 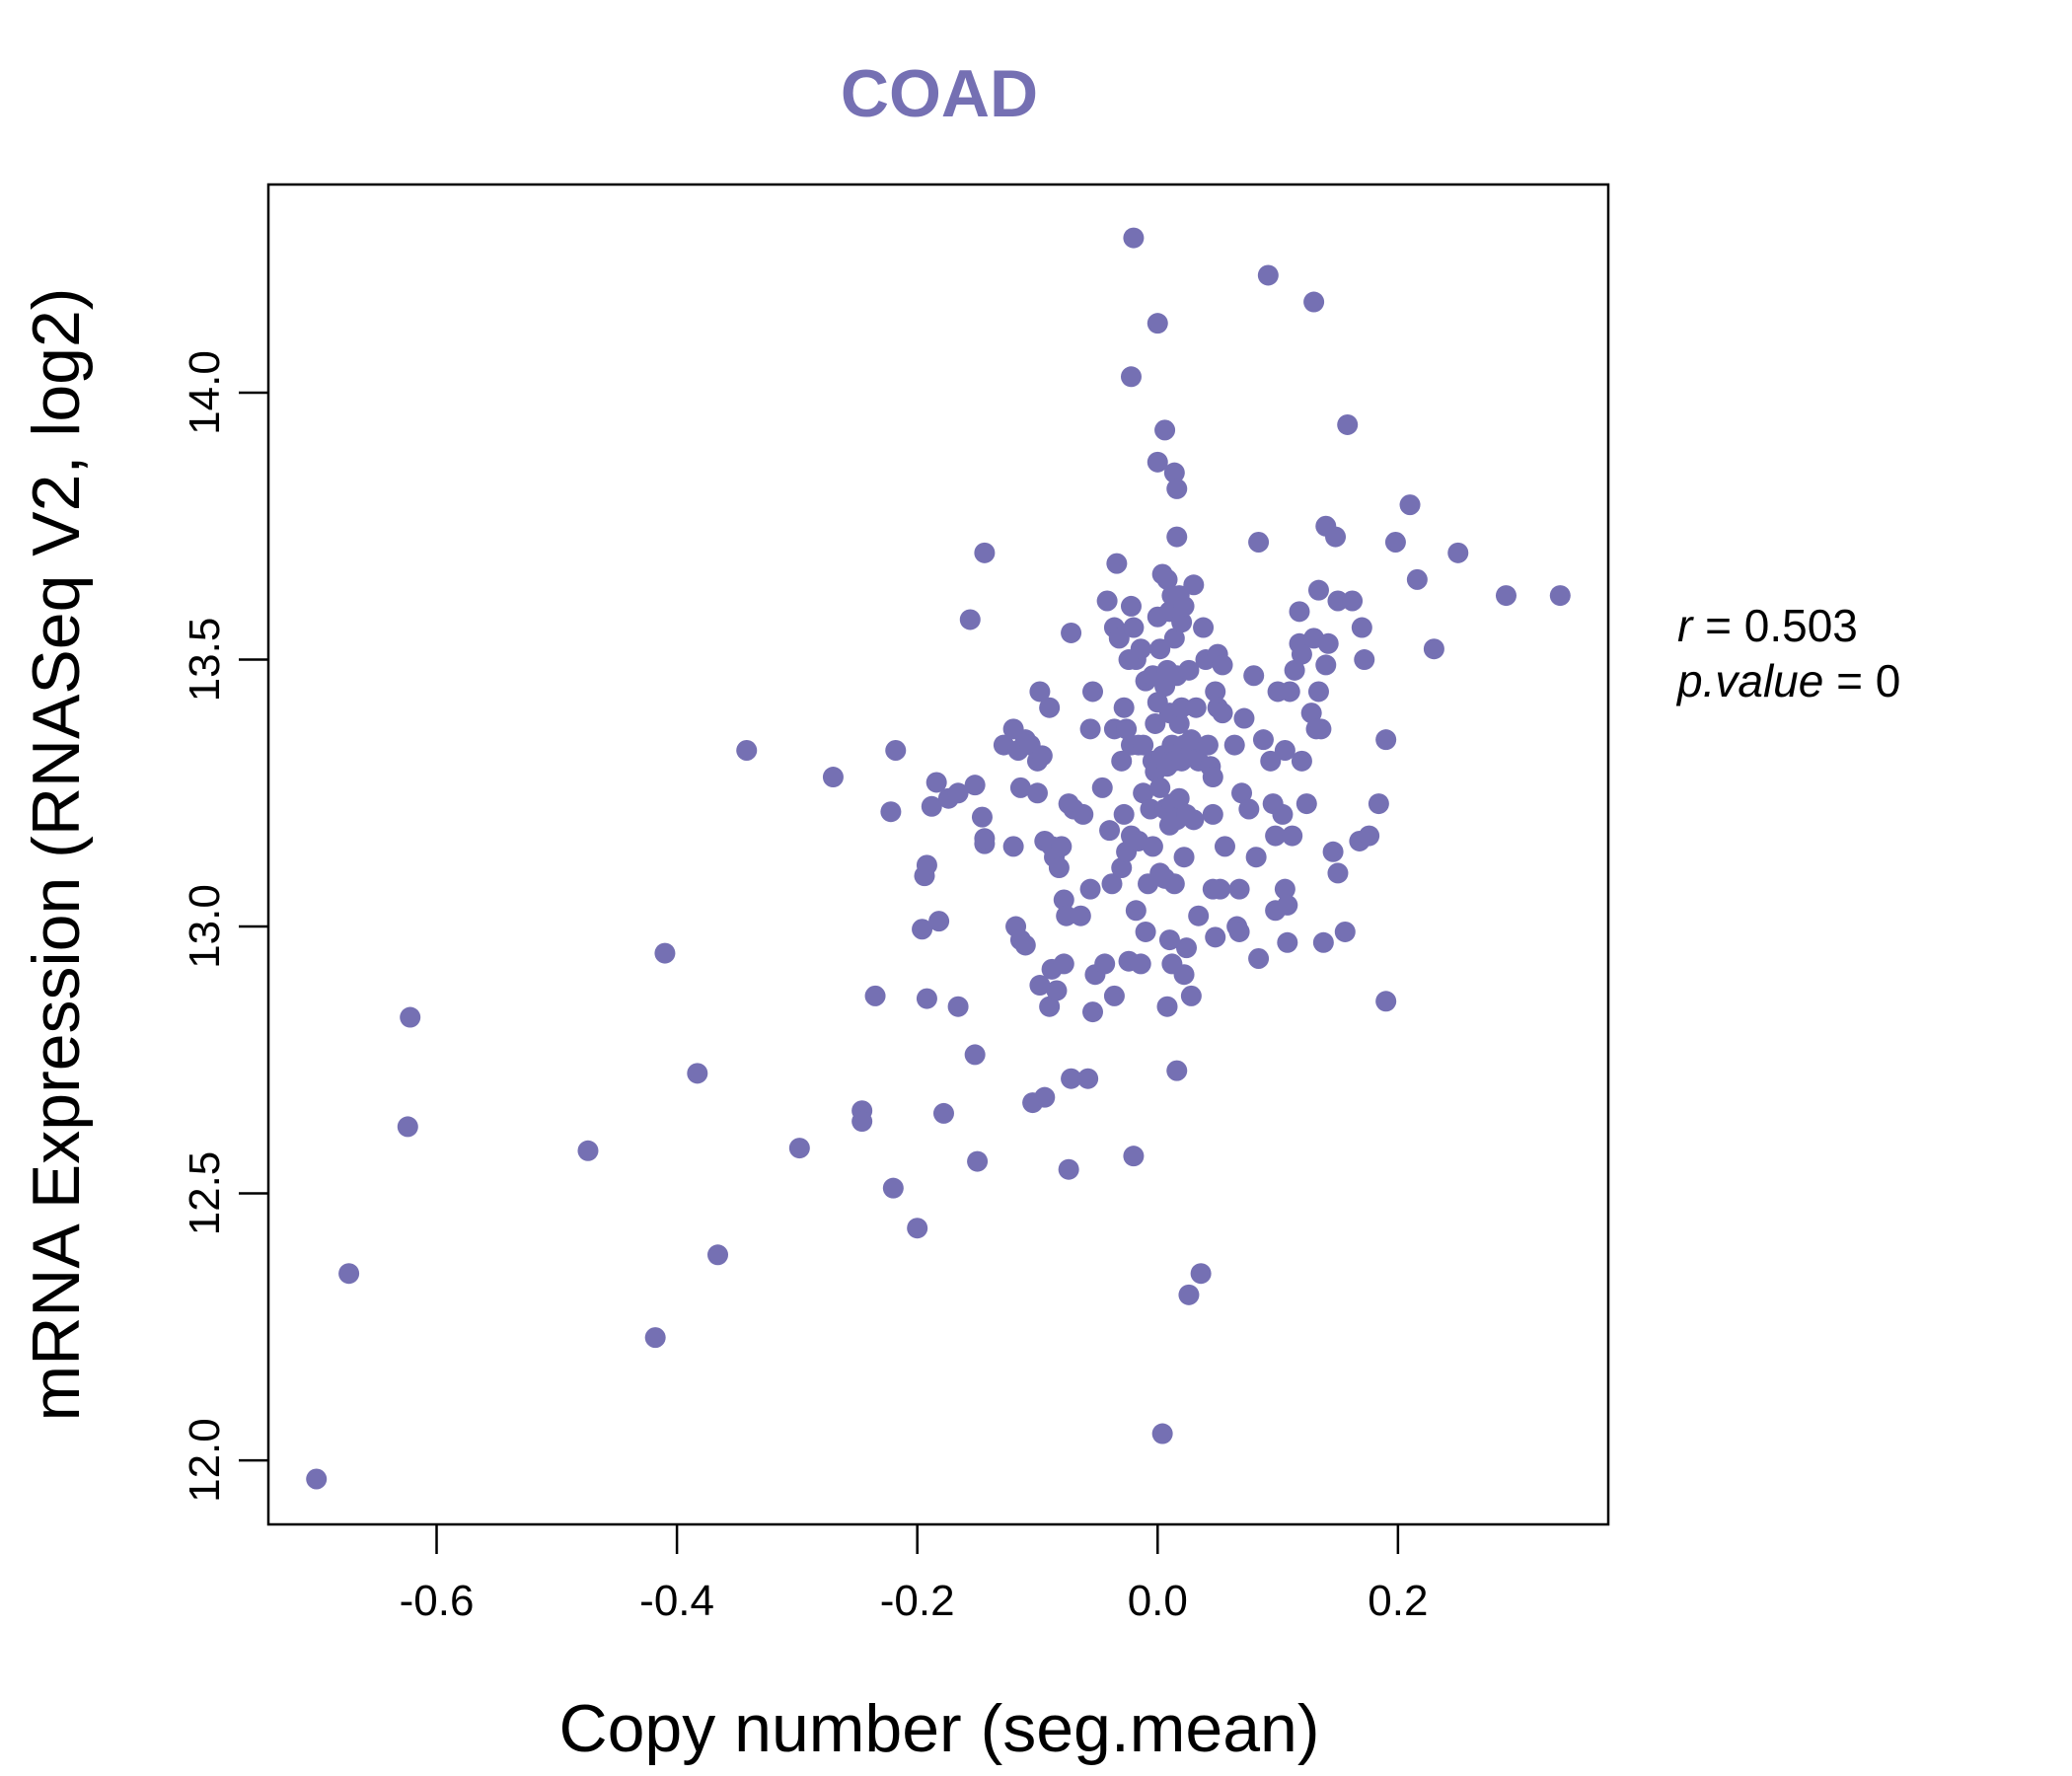 What do you see at coordinates (1788, 681) in the screenshot?
I see `p-value-stat: p.value = 0` at bounding box center [1788, 681].